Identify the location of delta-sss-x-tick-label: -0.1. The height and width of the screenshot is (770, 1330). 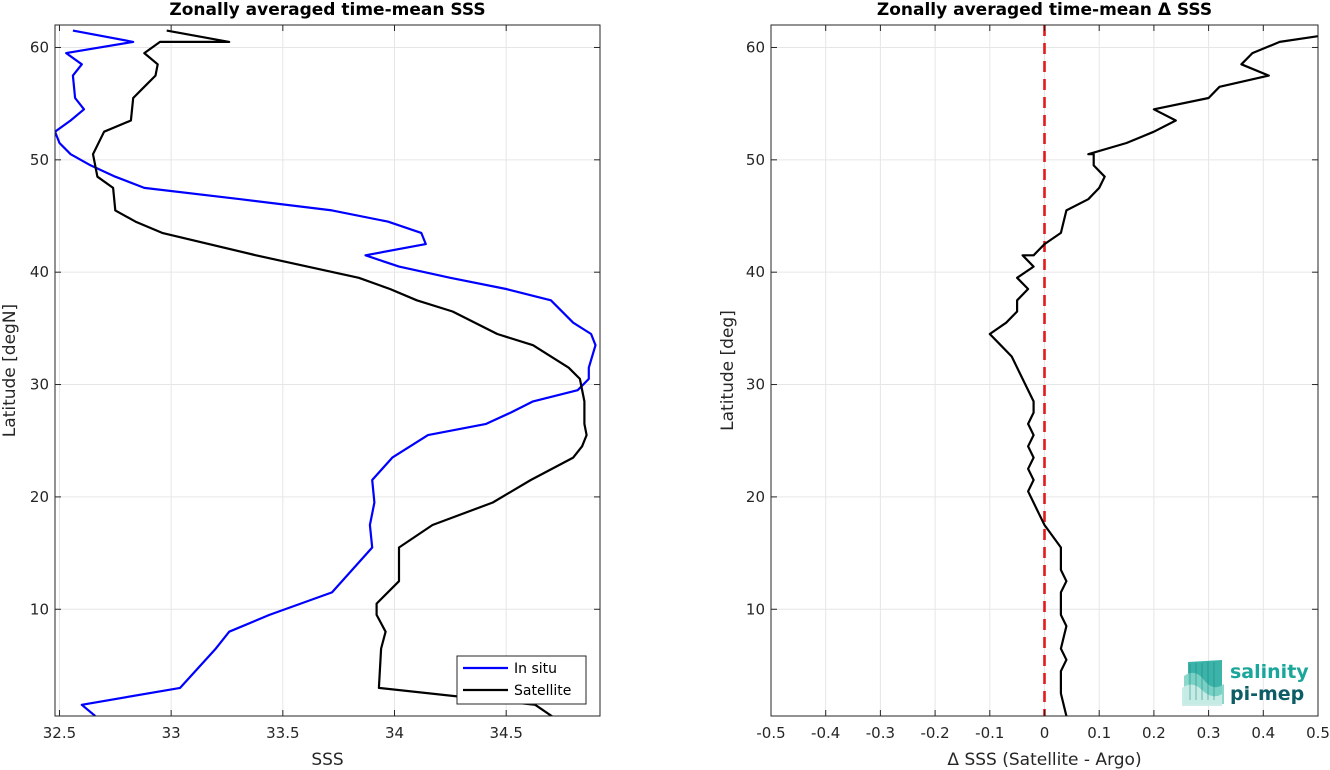
(989, 733).